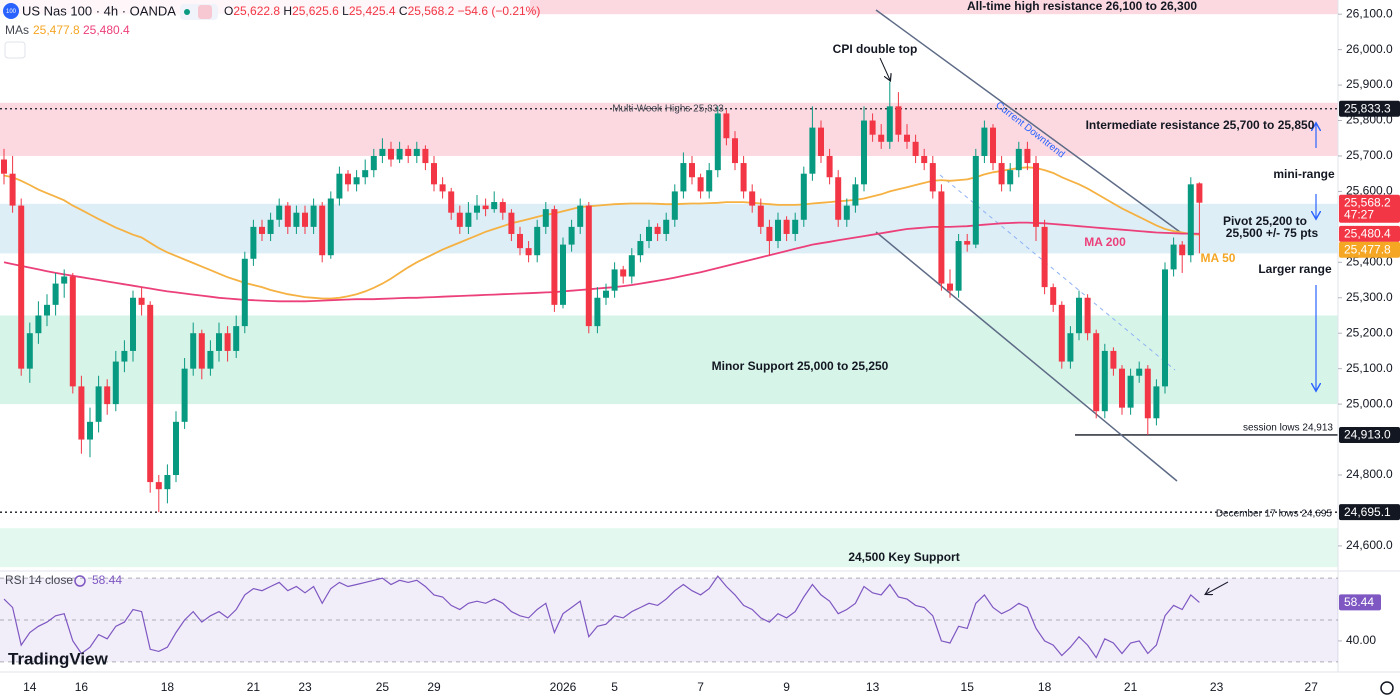 This screenshot has height=700, width=1400. I want to click on level-note: session lows 24,913, so click(1288, 428).